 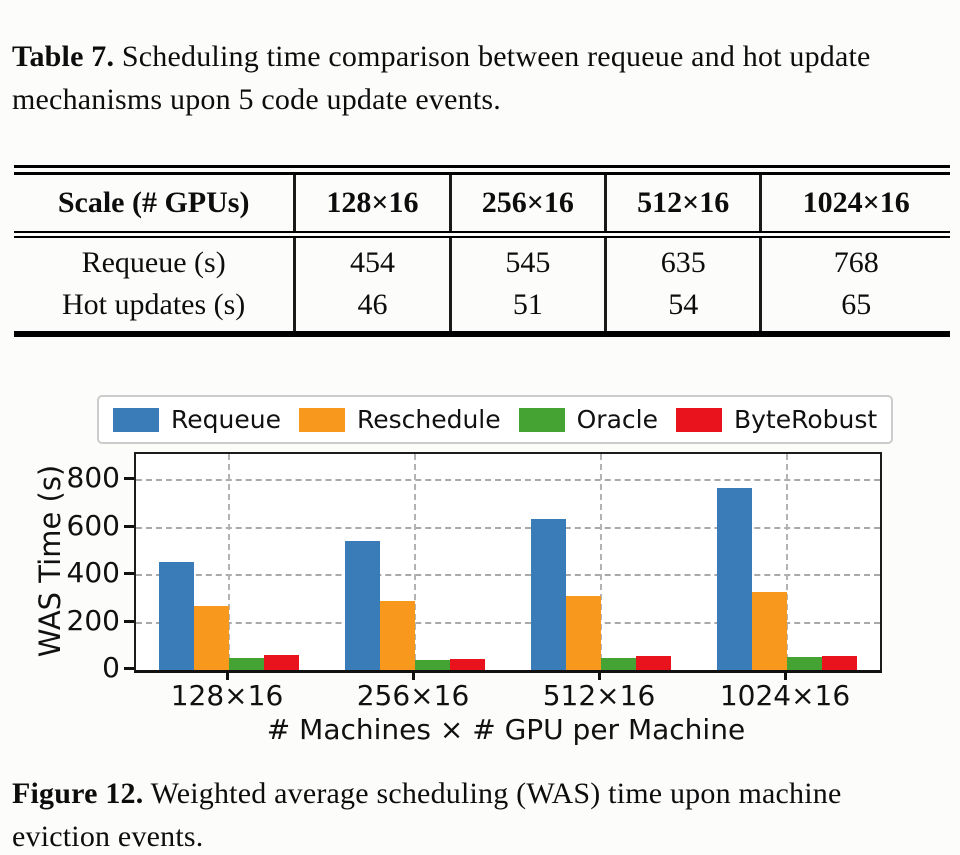 What do you see at coordinates (618, 664) in the screenshot?
I see `bar-oracle-512×16` at bounding box center [618, 664].